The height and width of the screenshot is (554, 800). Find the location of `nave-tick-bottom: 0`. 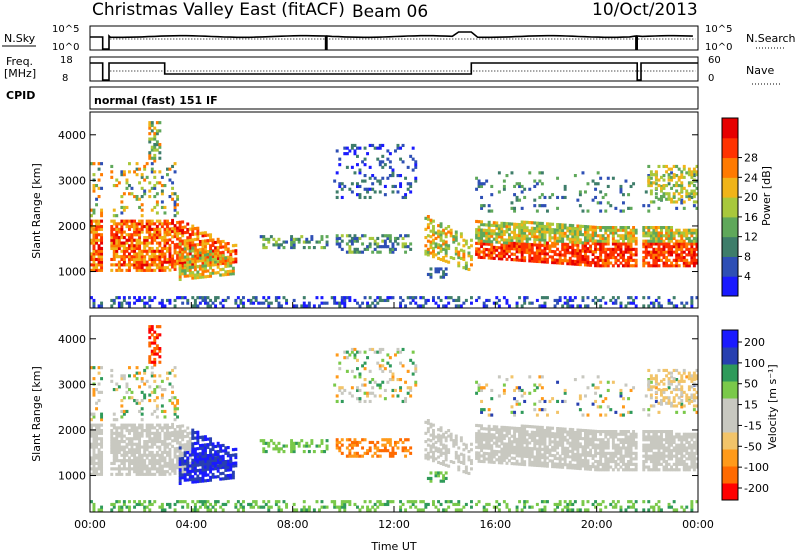

nave-tick-bottom: 0 is located at coordinates (711, 78).